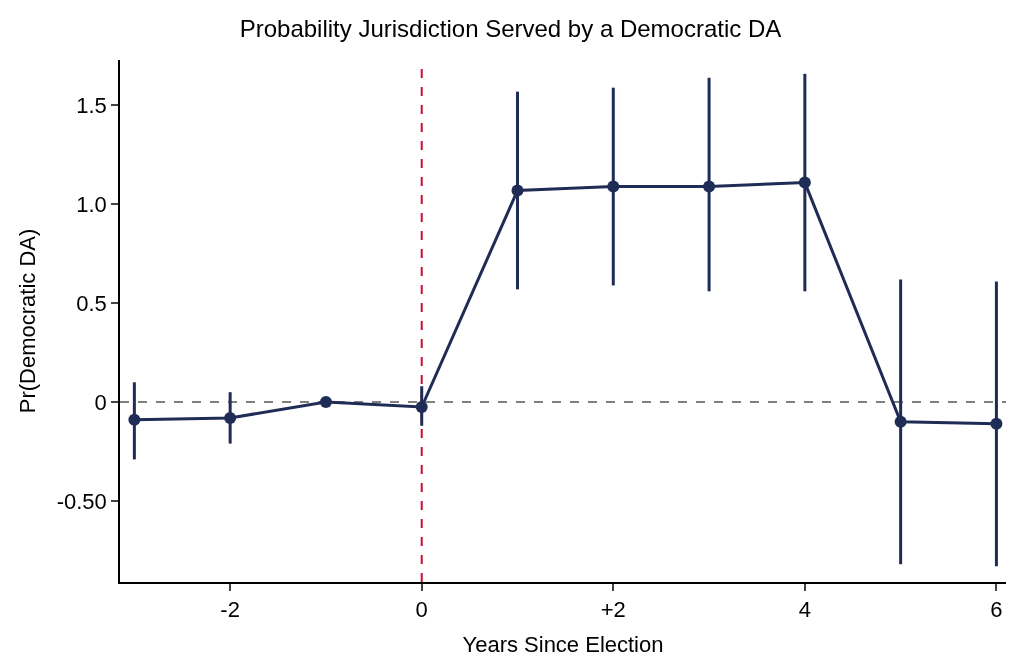 The height and width of the screenshot is (665, 1021). What do you see at coordinates (996, 610) in the screenshot?
I see `x-tick-label: 6` at bounding box center [996, 610].